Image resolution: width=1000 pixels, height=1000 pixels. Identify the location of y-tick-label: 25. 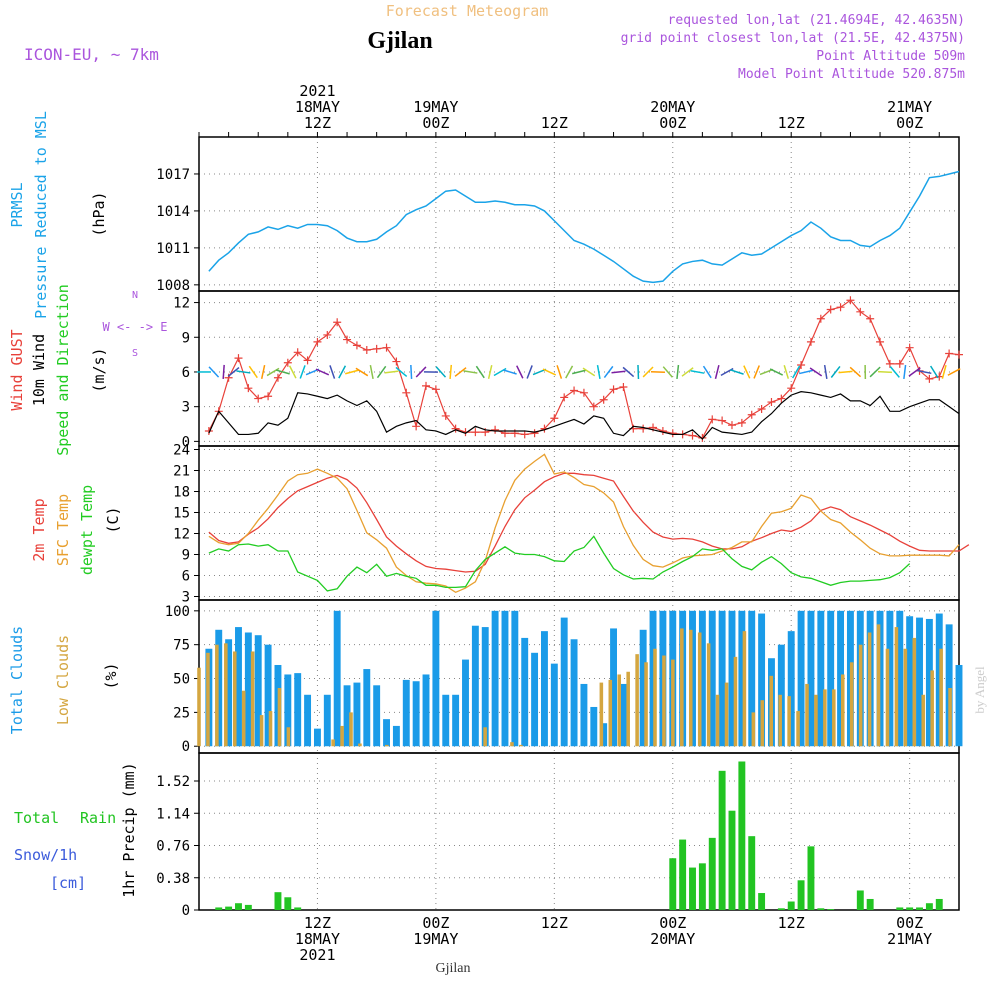
(181, 713).